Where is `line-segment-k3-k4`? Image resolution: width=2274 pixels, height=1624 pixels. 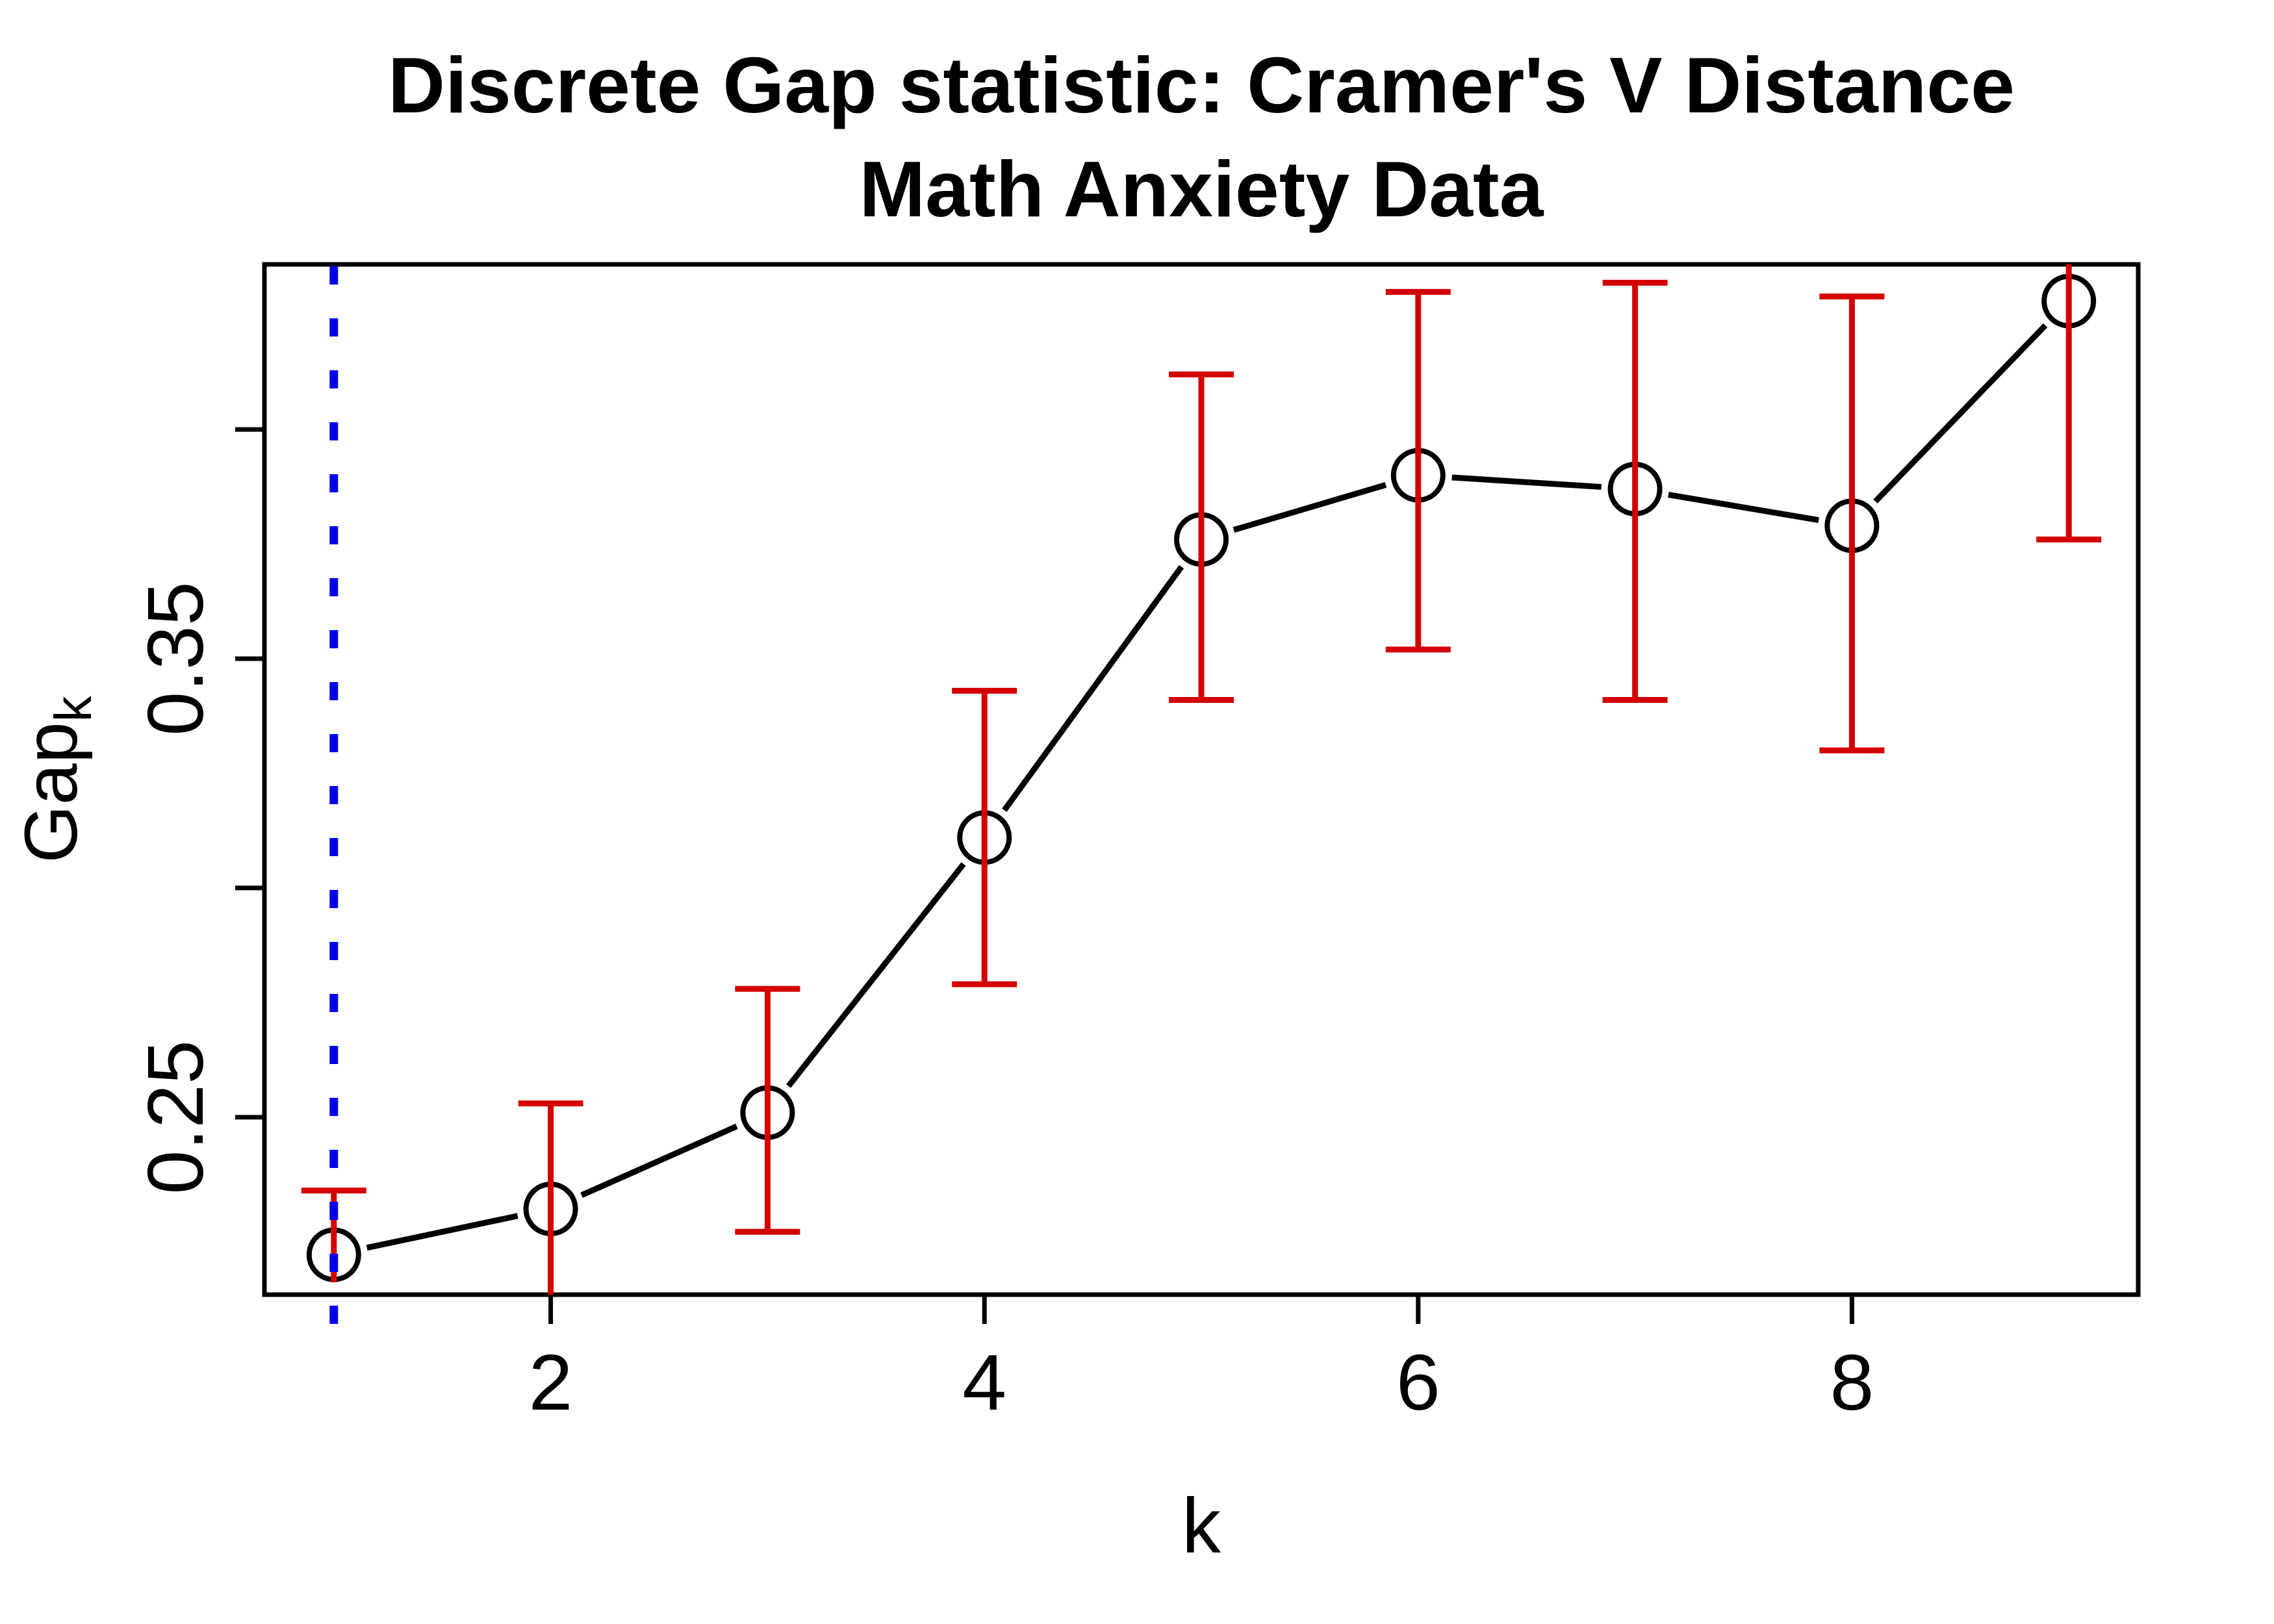
line-segment-k3-k4 is located at coordinates (876, 975).